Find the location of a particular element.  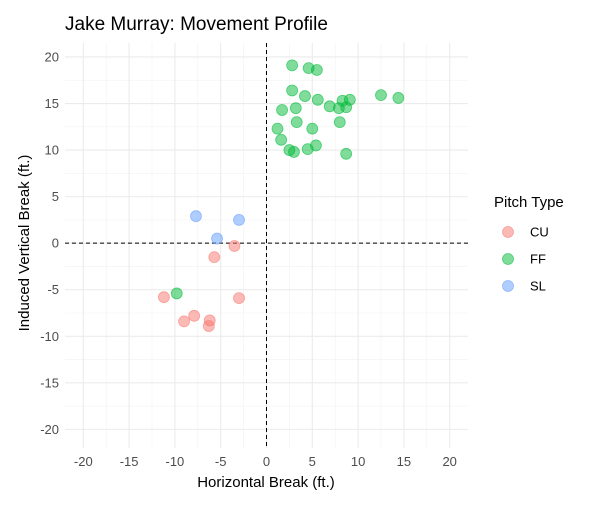

x-axis-label: Horizontal Break (ft.) is located at coordinates (266, 482).